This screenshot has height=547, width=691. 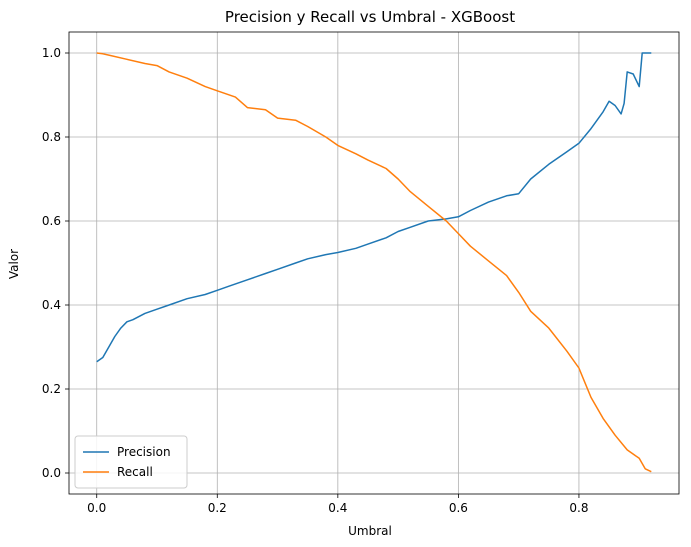 What do you see at coordinates (51, 389) in the screenshot?
I see `y-tick-label: 0.2` at bounding box center [51, 389].